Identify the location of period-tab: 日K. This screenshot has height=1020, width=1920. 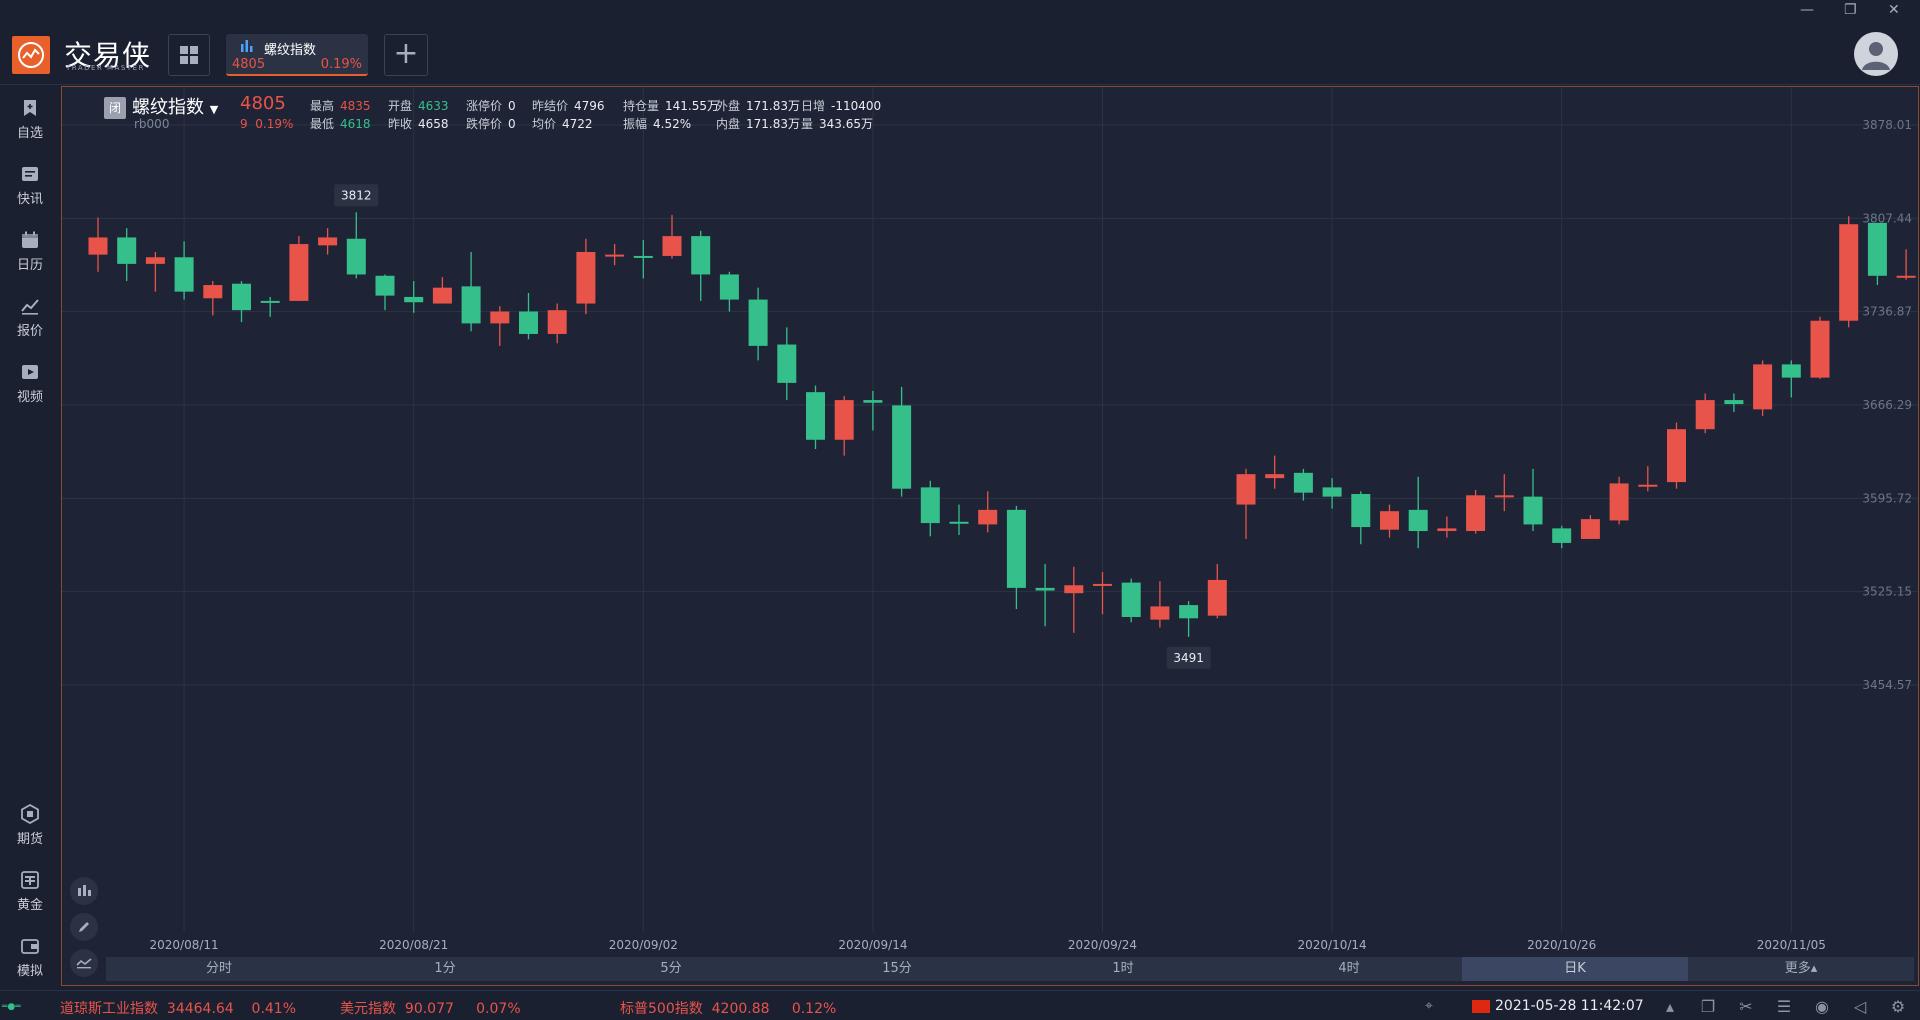
(1575, 969).